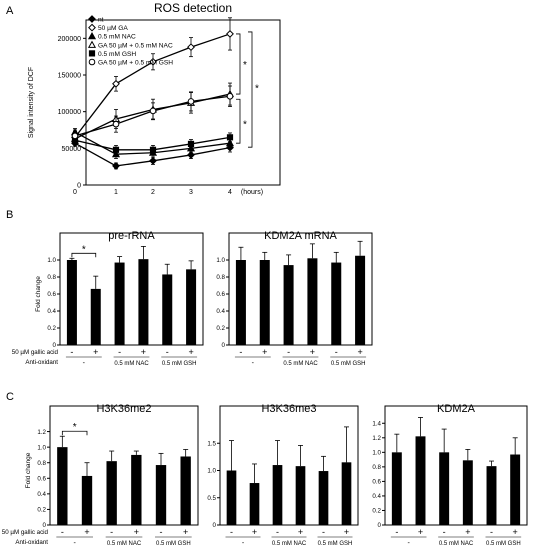  What do you see at coordinates (41, 362) in the screenshot?
I see `anti-oxidant-row-label: Anti-oxidant` at bounding box center [41, 362].